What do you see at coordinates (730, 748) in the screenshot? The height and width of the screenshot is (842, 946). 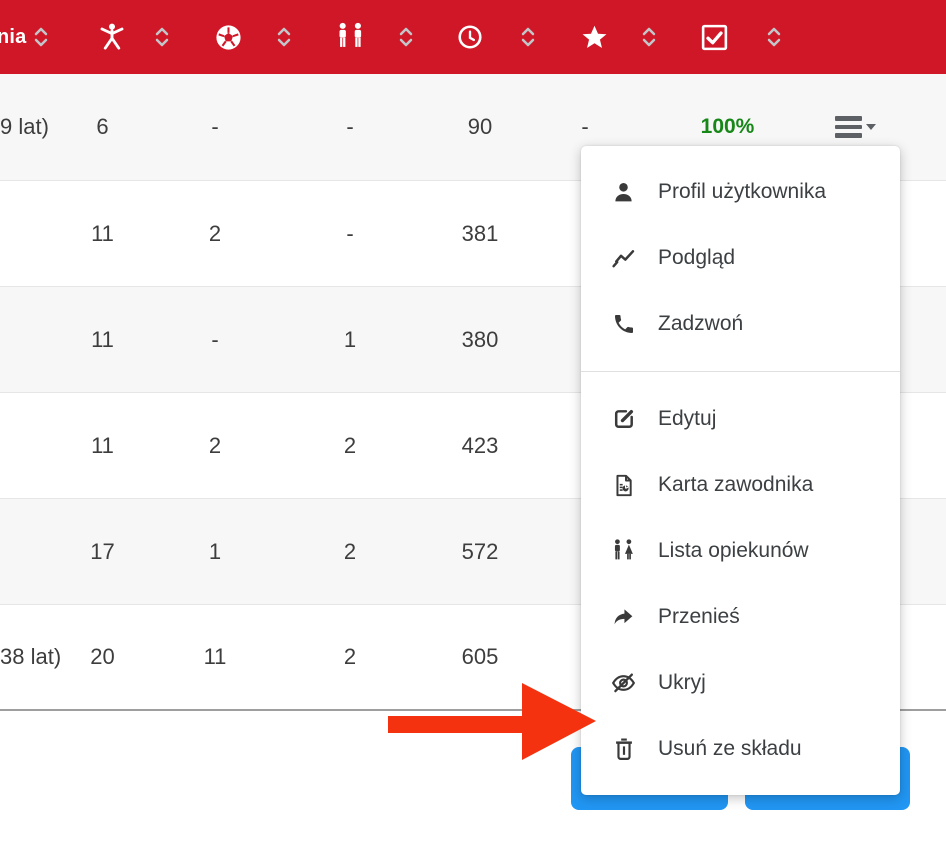 I see `menu-item-label: Usuń ze składu` at bounding box center [730, 748].